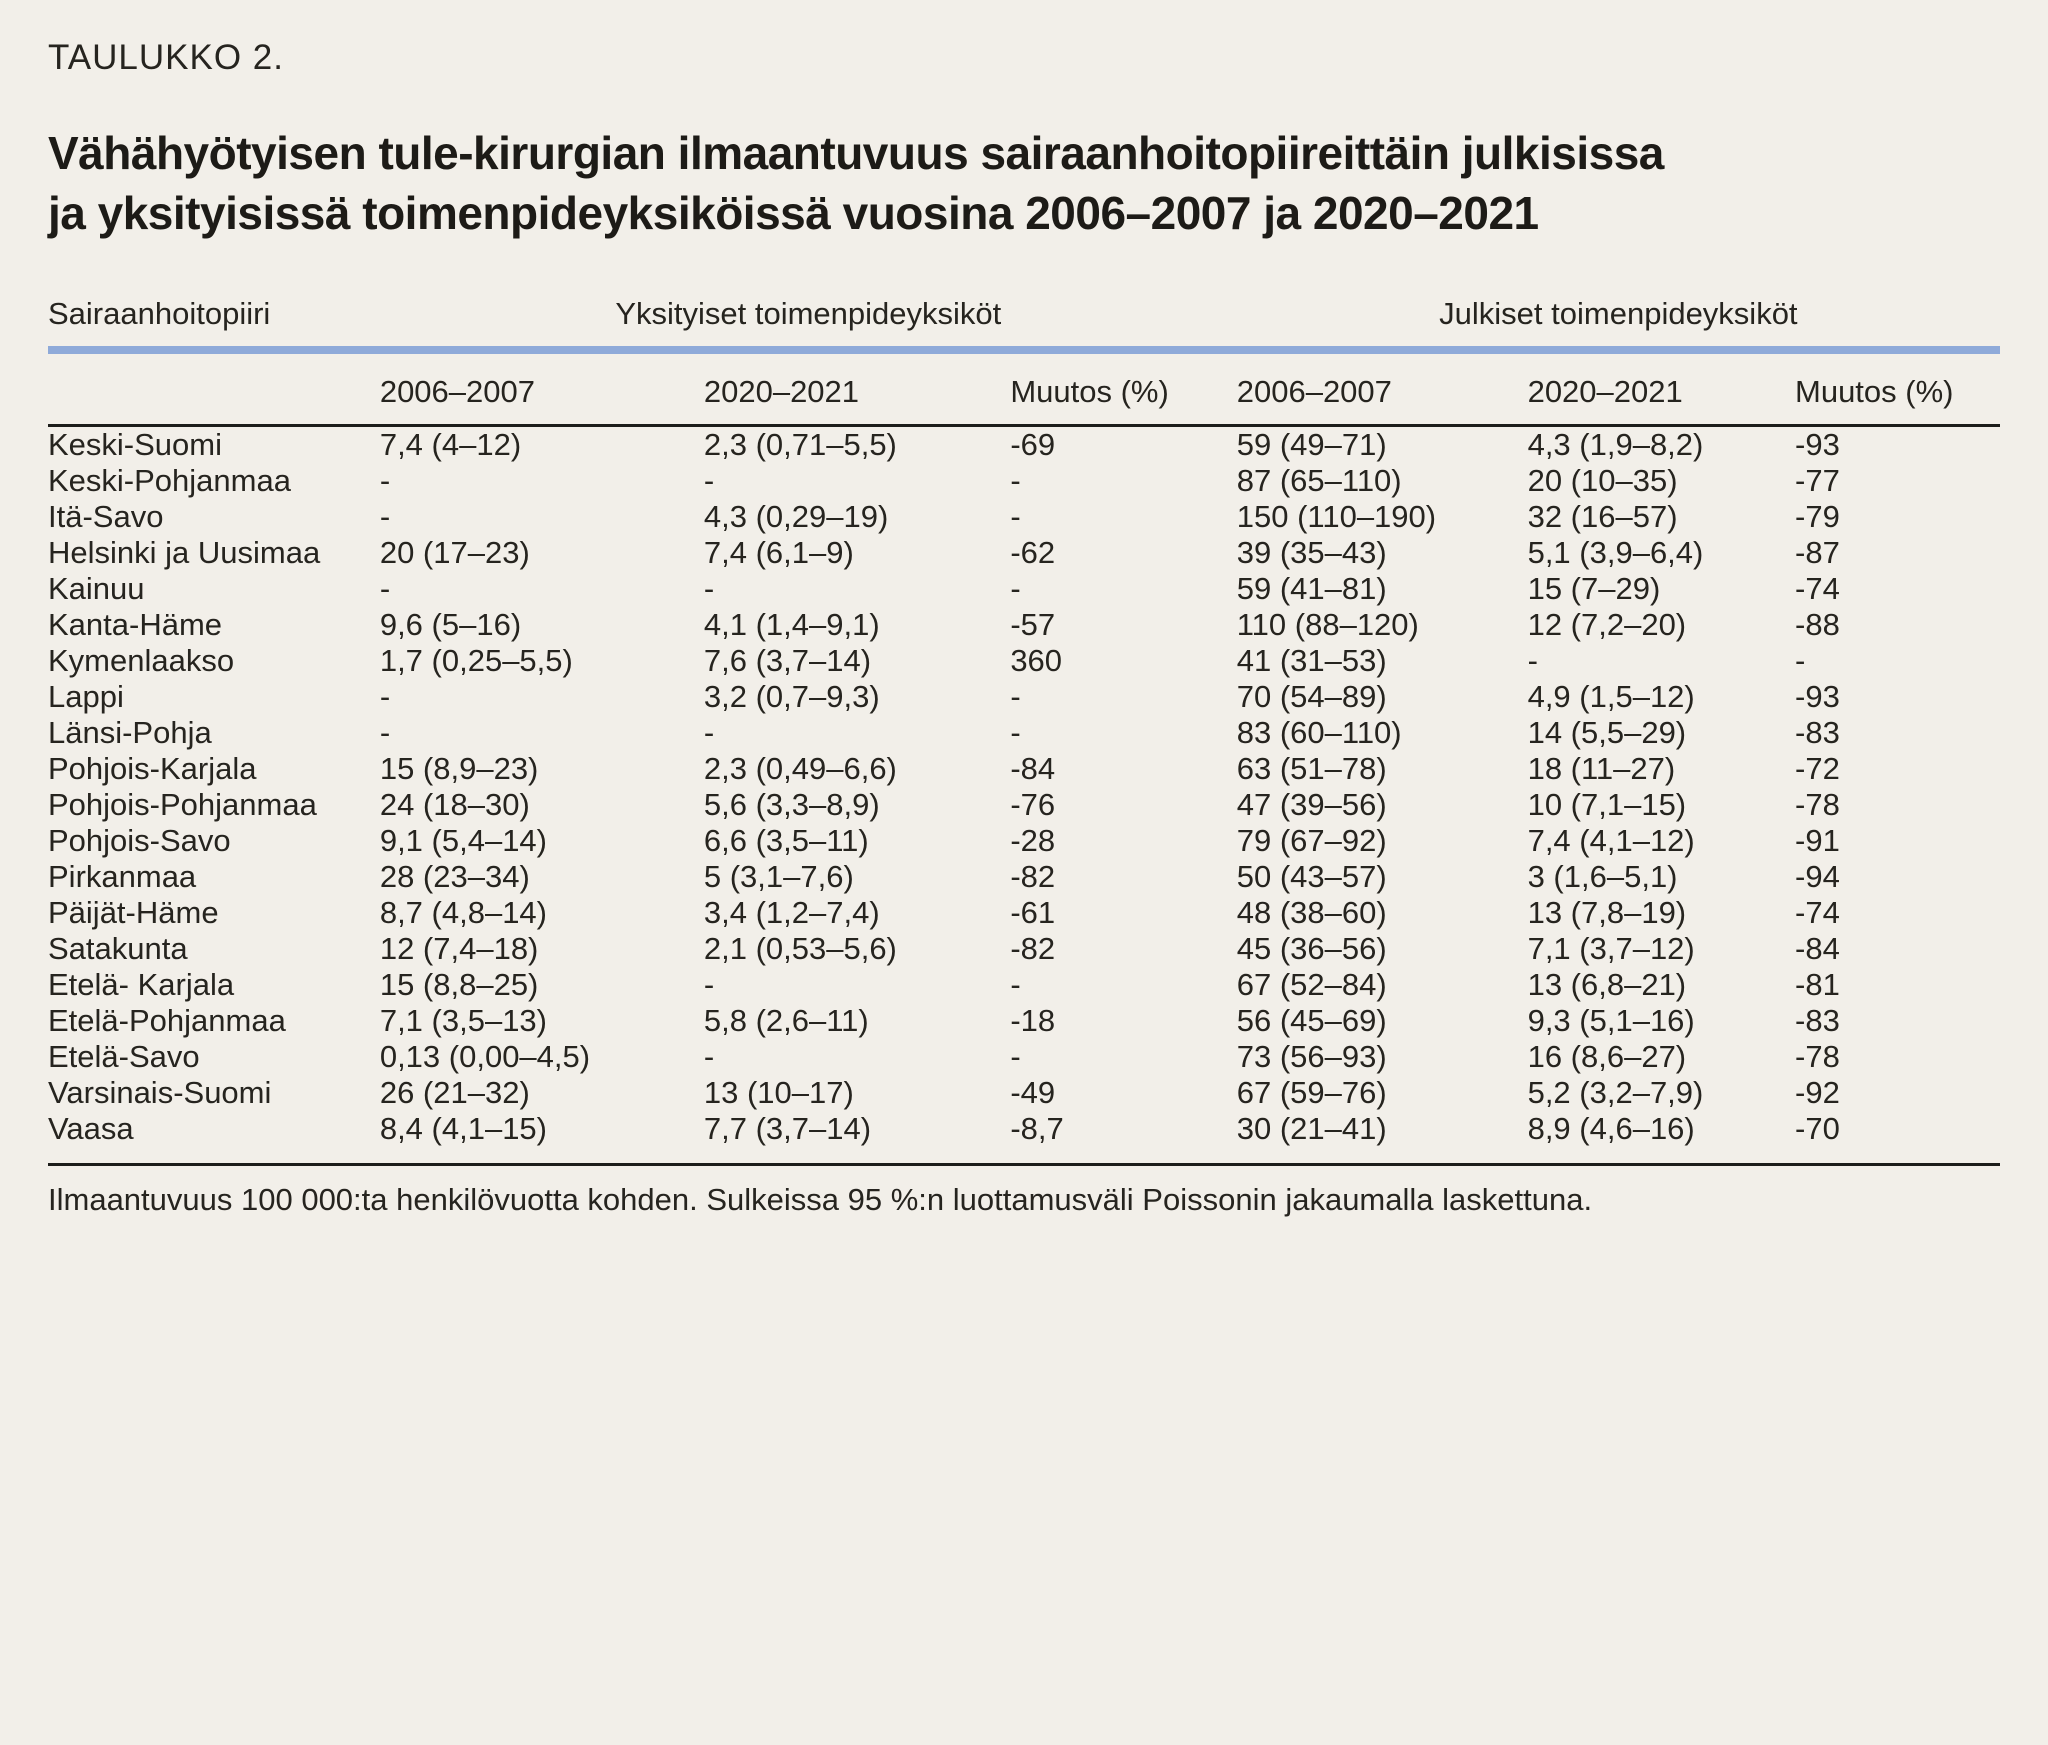 The width and height of the screenshot is (2048, 1745). What do you see at coordinates (1661, 1138) in the screenshot?
I see `public-2020-2021-cell: 8,9 (4,6–16)` at bounding box center [1661, 1138].